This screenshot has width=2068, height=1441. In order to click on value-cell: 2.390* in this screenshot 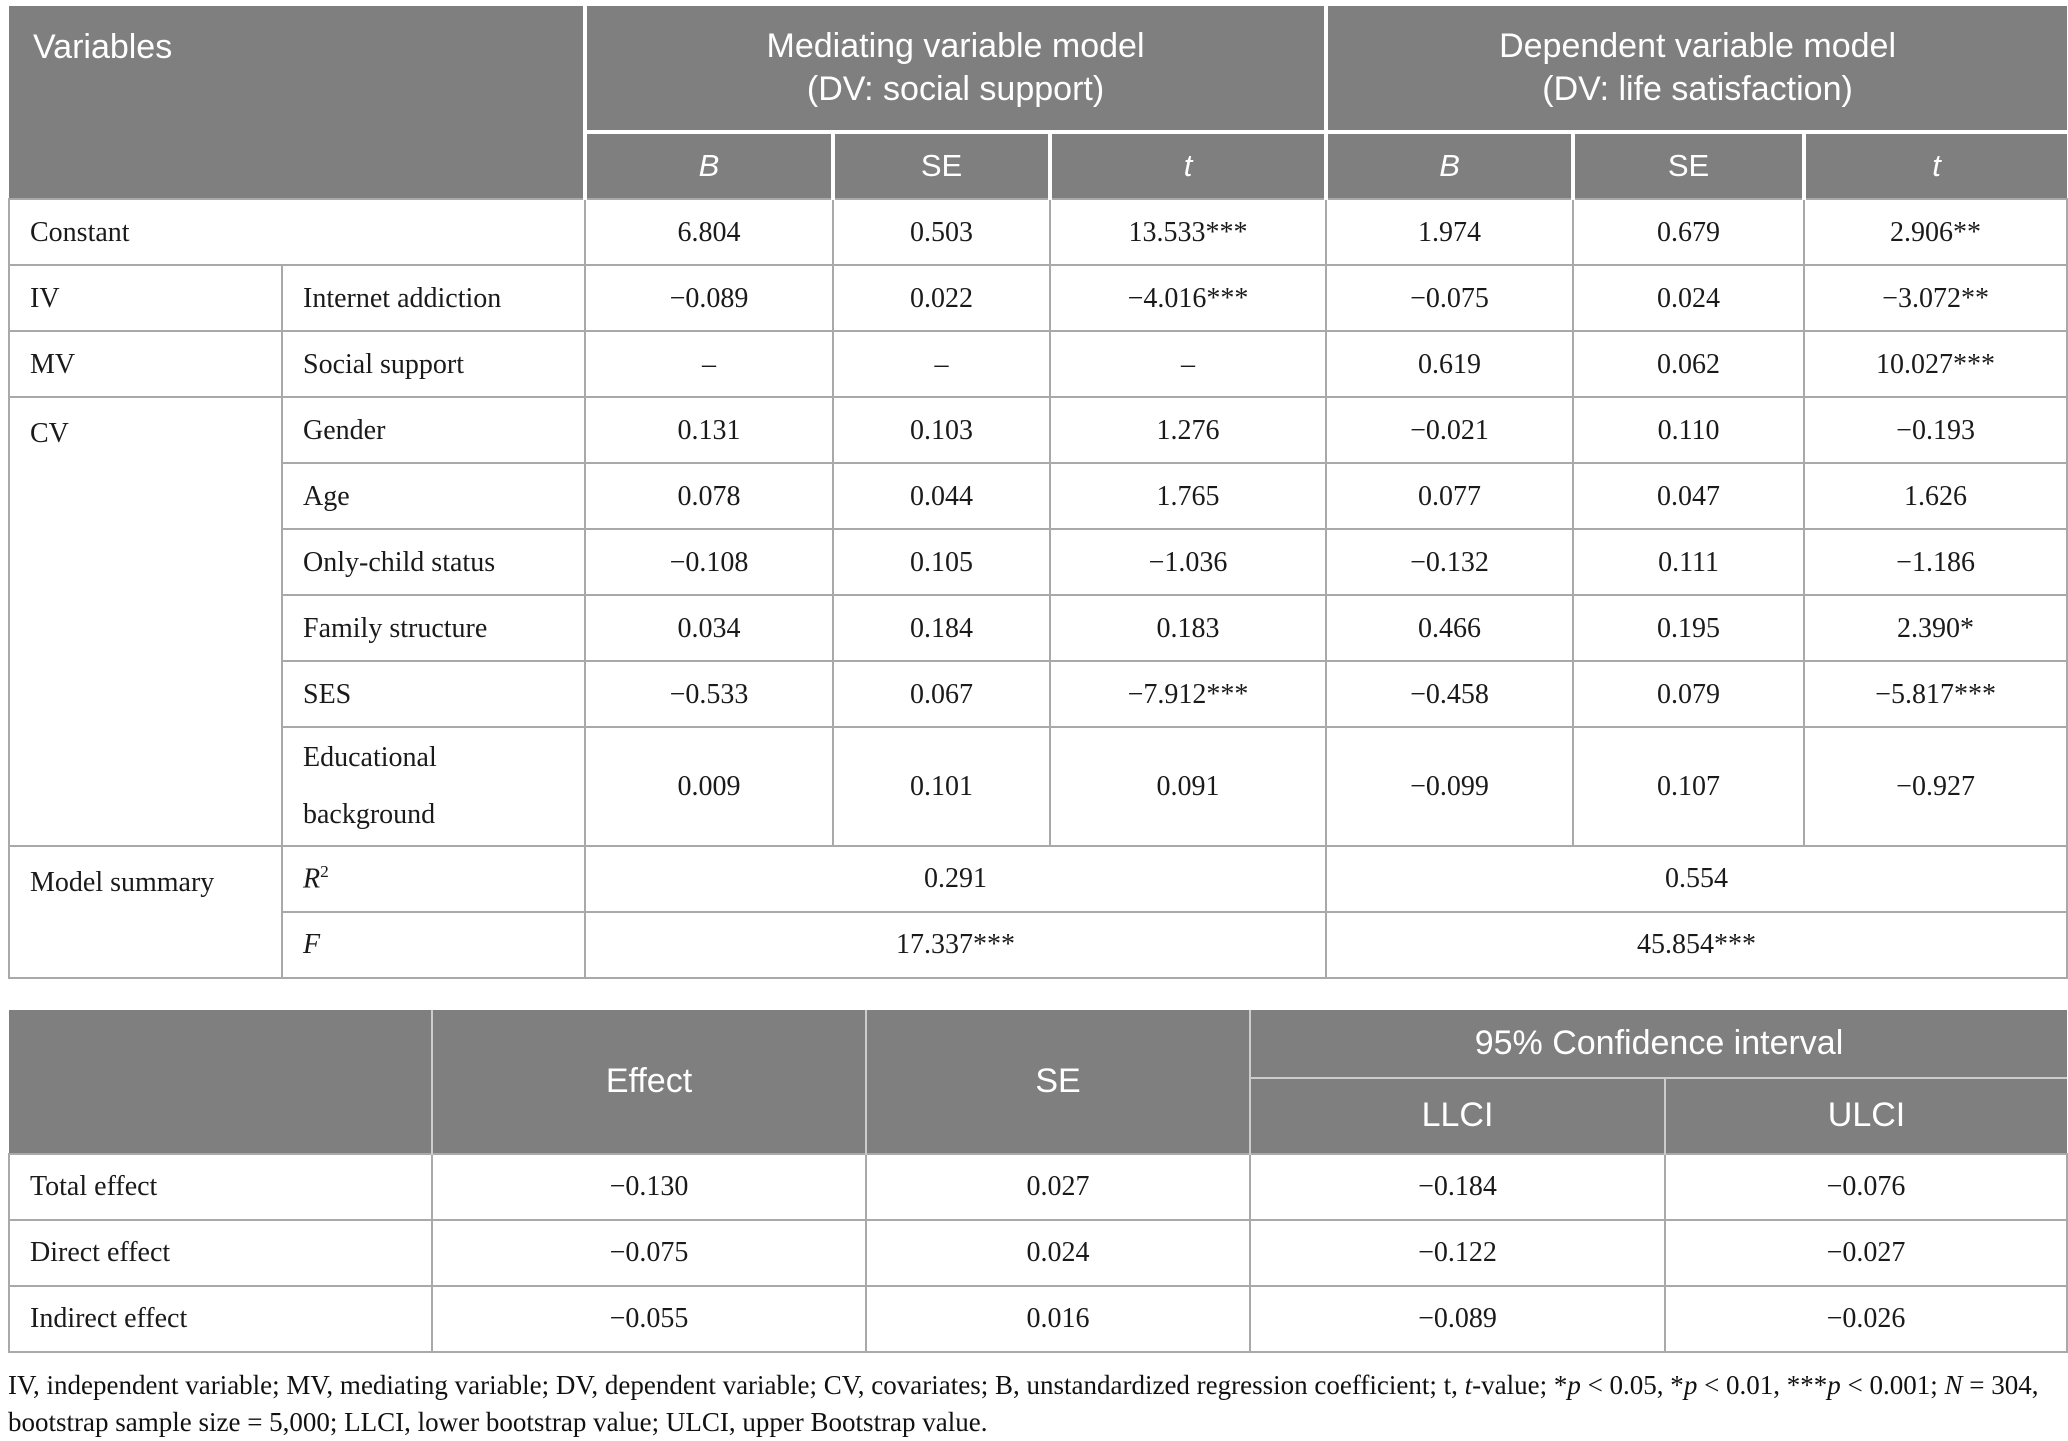, I will do `click(1935, 628)`.